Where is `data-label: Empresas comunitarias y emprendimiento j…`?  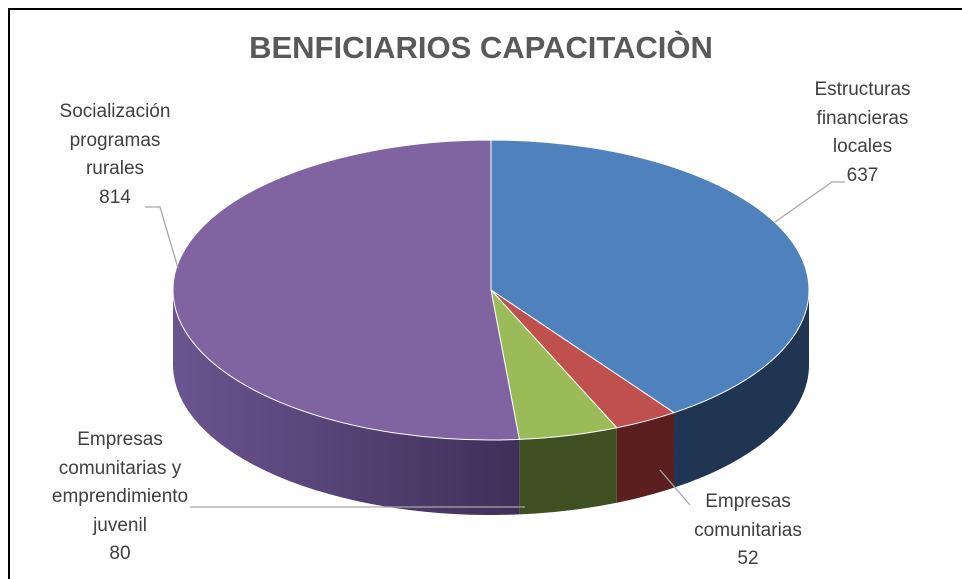 data-label: Empresas comunitarias y emprendimiento j… is located at coordinates (120, 497).